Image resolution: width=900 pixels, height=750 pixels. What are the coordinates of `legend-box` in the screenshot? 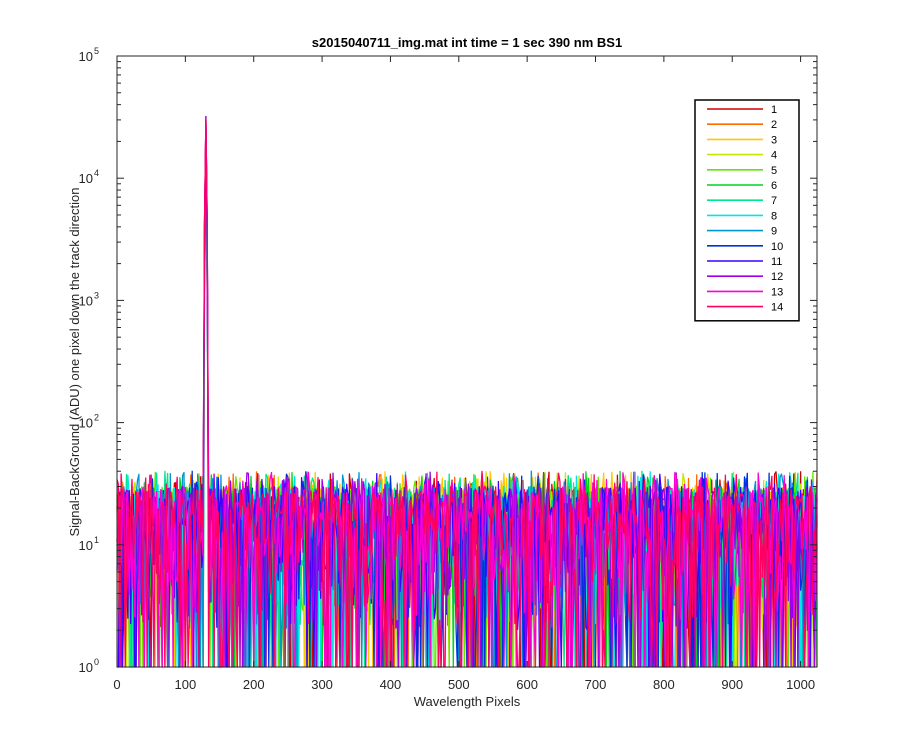 It's located at (747, 210).